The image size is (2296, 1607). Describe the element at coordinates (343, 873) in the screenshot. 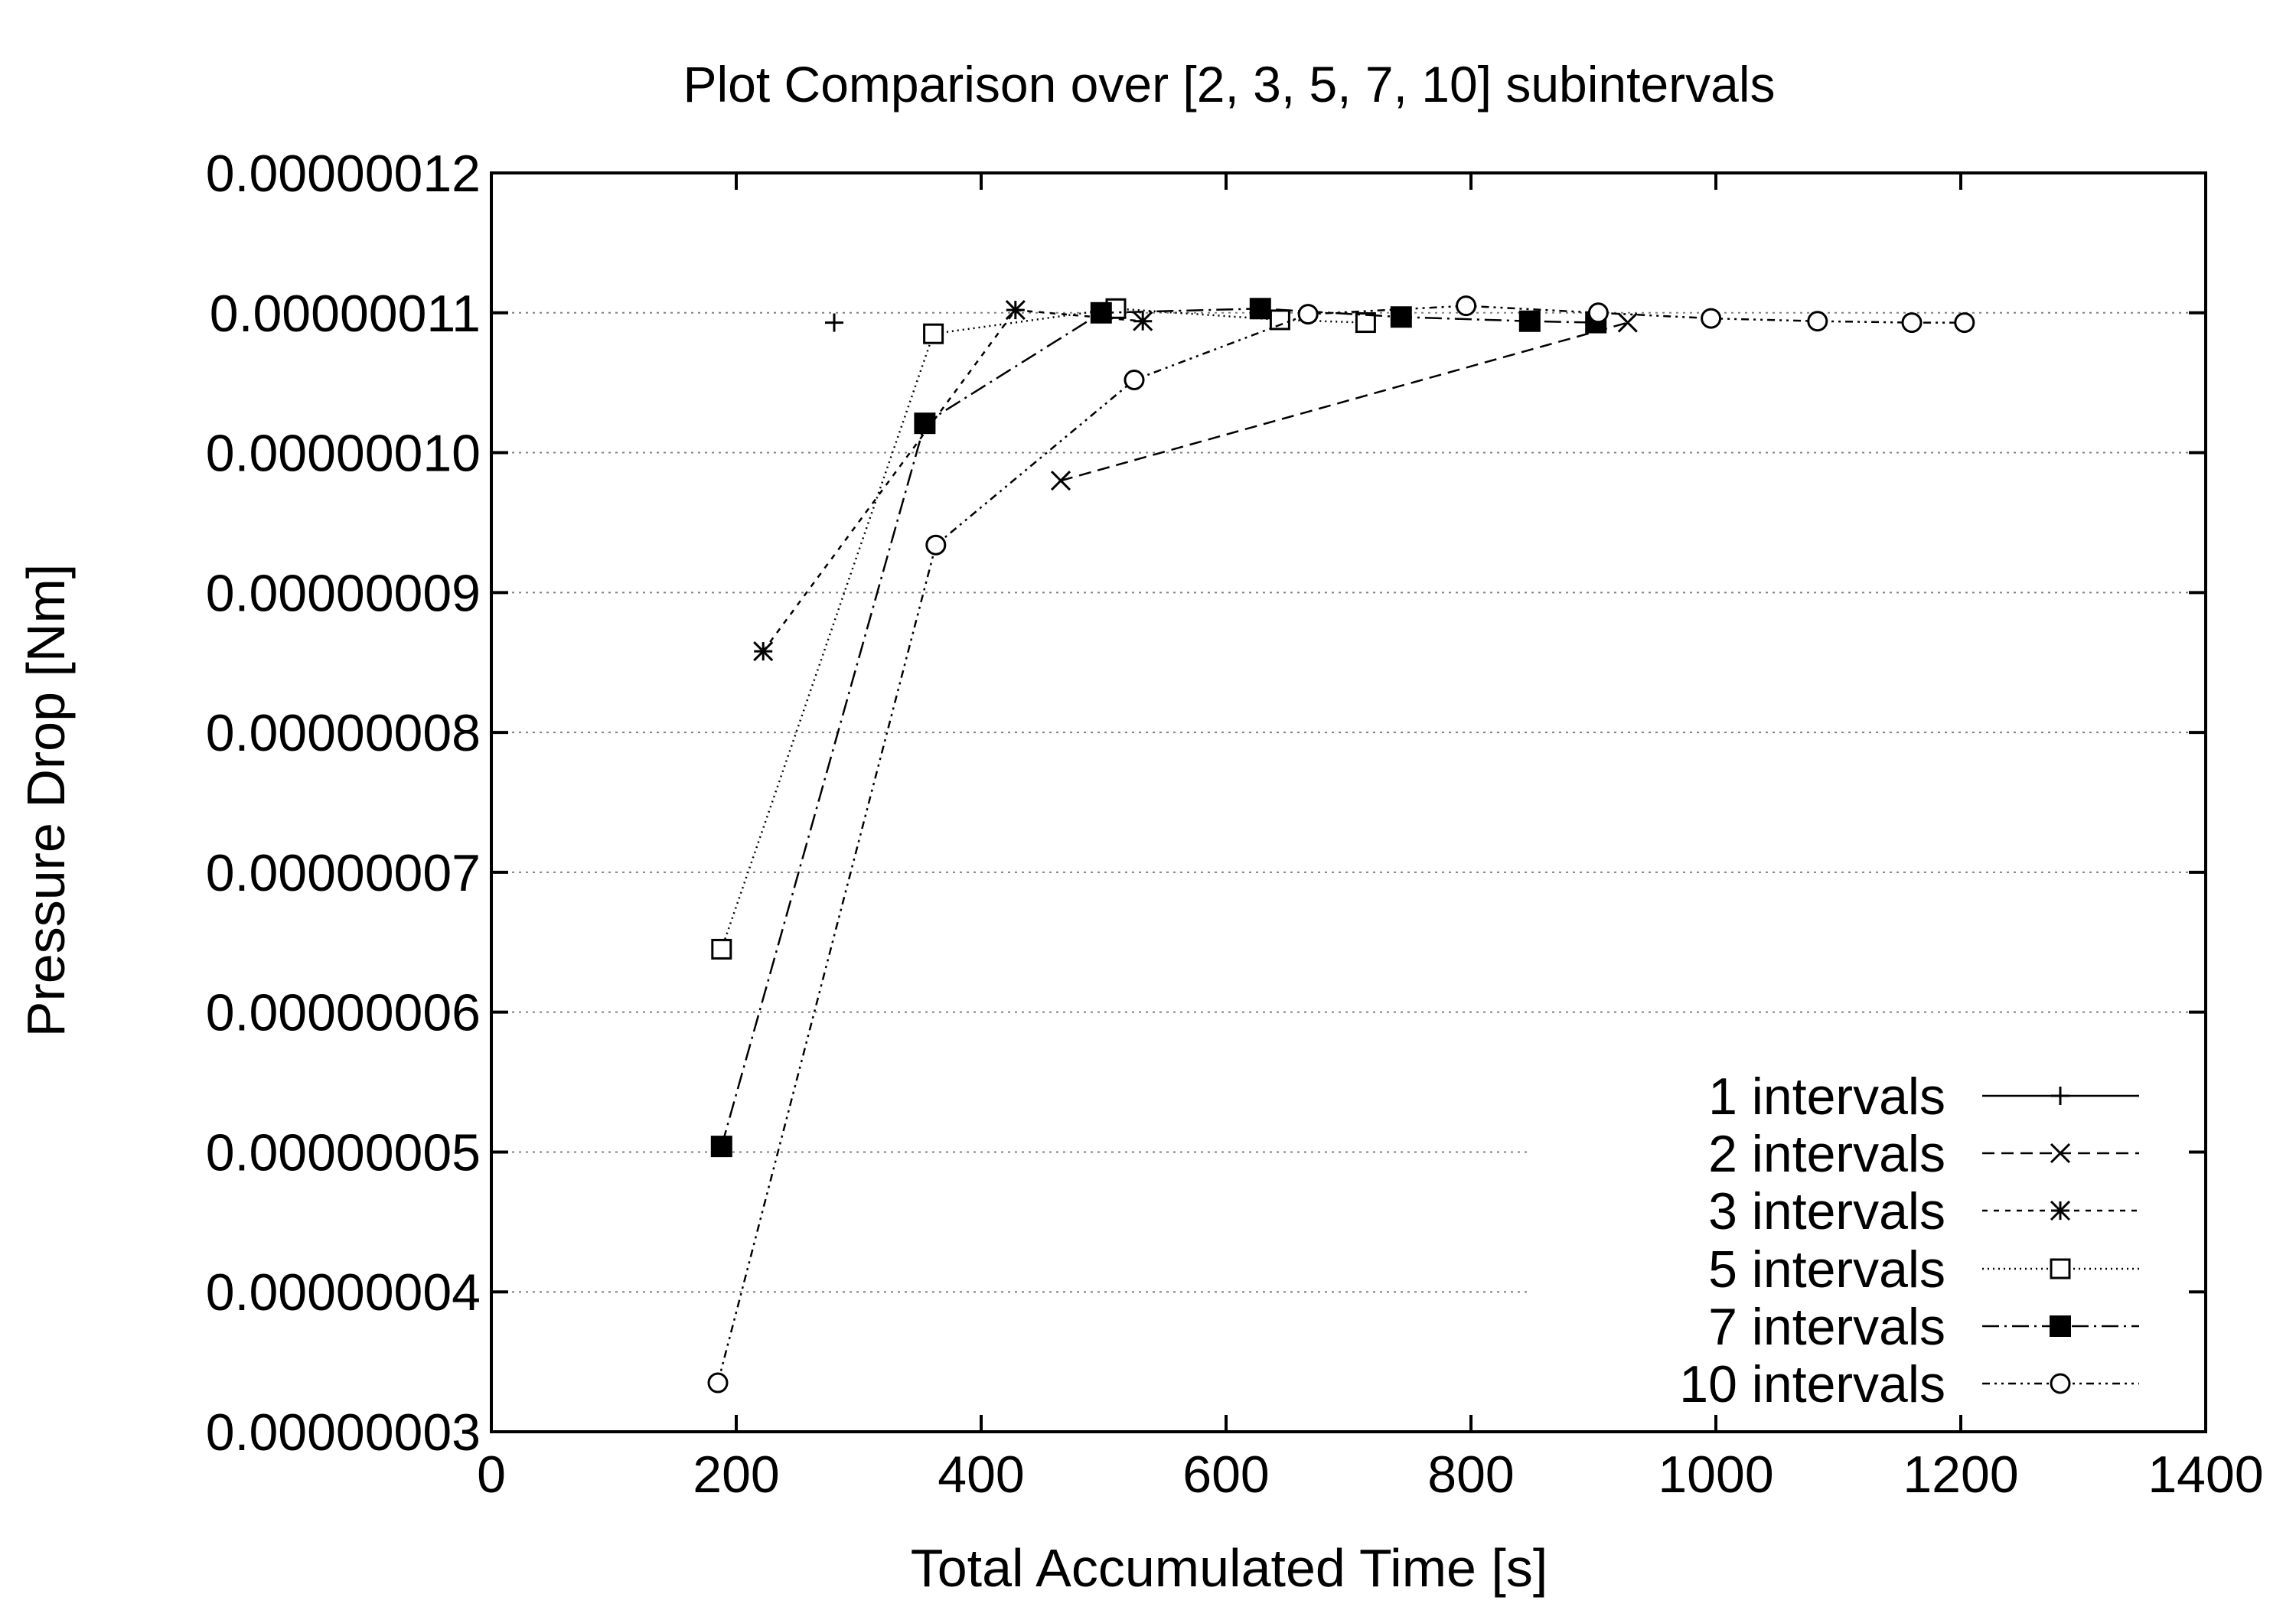

I see `y-tick-label: 0.00000007` at that location.